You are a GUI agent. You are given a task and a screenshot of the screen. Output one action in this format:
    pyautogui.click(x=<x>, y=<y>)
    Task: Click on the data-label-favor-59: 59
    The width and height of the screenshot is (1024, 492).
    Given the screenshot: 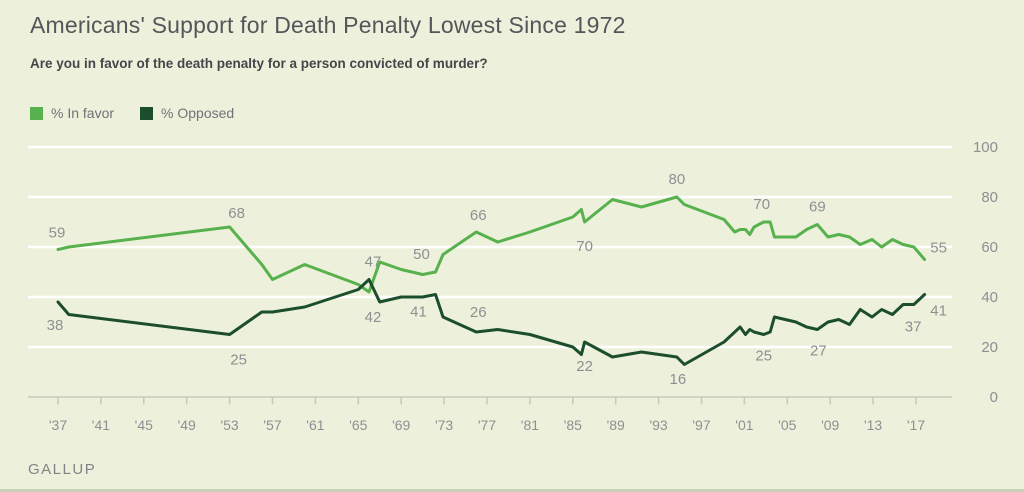 What is the action you would take?
    pyautogui.click(x=57, y=233)
    